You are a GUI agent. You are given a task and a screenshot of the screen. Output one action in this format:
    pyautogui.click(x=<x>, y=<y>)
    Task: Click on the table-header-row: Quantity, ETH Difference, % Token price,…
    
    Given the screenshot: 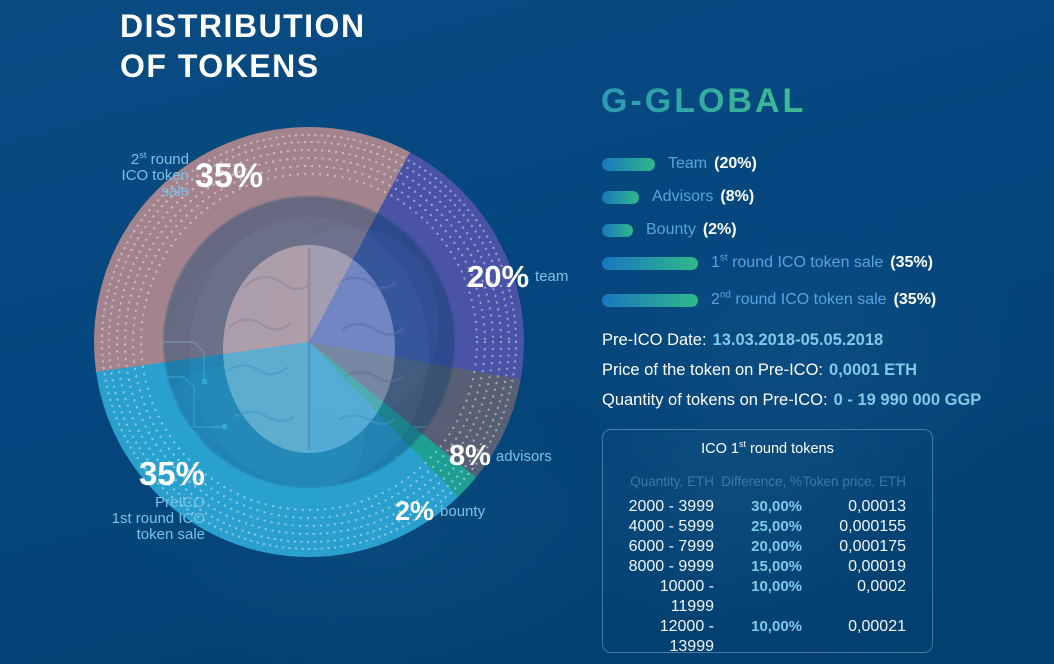 What is the action you would take?
    pyautogui.click(x=767, y=482)
    